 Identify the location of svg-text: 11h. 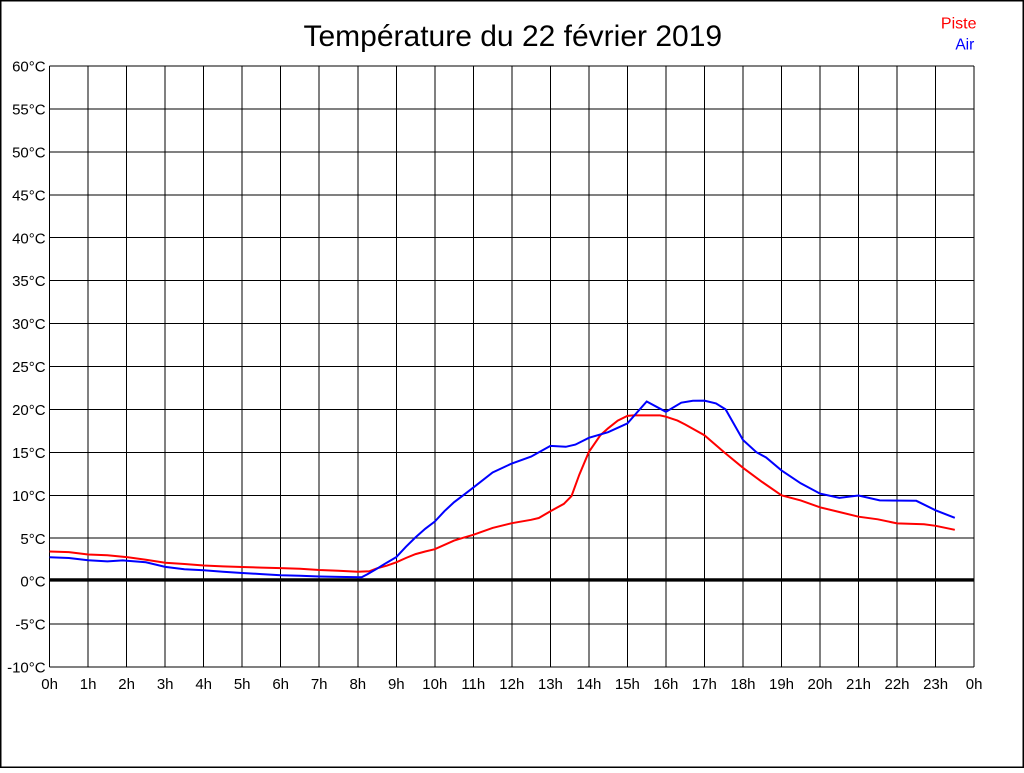
(473, 684).